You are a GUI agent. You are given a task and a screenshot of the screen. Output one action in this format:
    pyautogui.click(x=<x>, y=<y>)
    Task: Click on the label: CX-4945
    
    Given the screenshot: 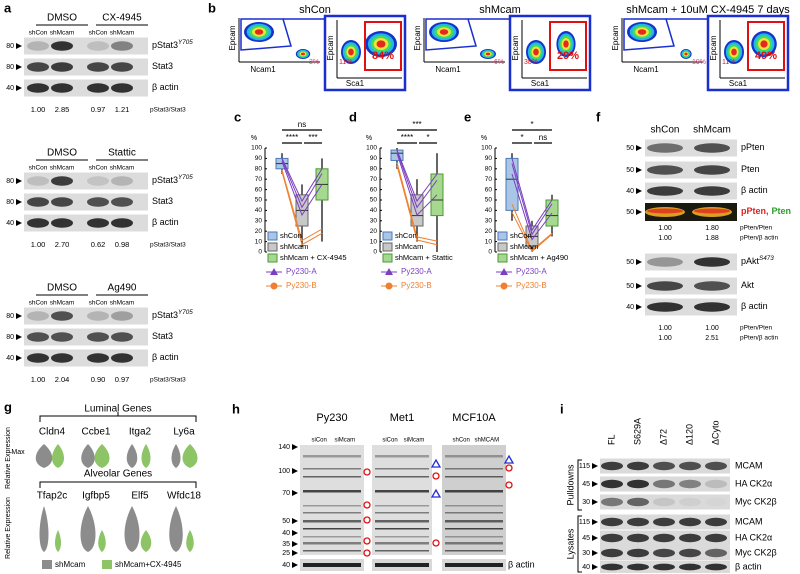 What is the action you would take?
    pyautogui.click(x=122, y=18)
    